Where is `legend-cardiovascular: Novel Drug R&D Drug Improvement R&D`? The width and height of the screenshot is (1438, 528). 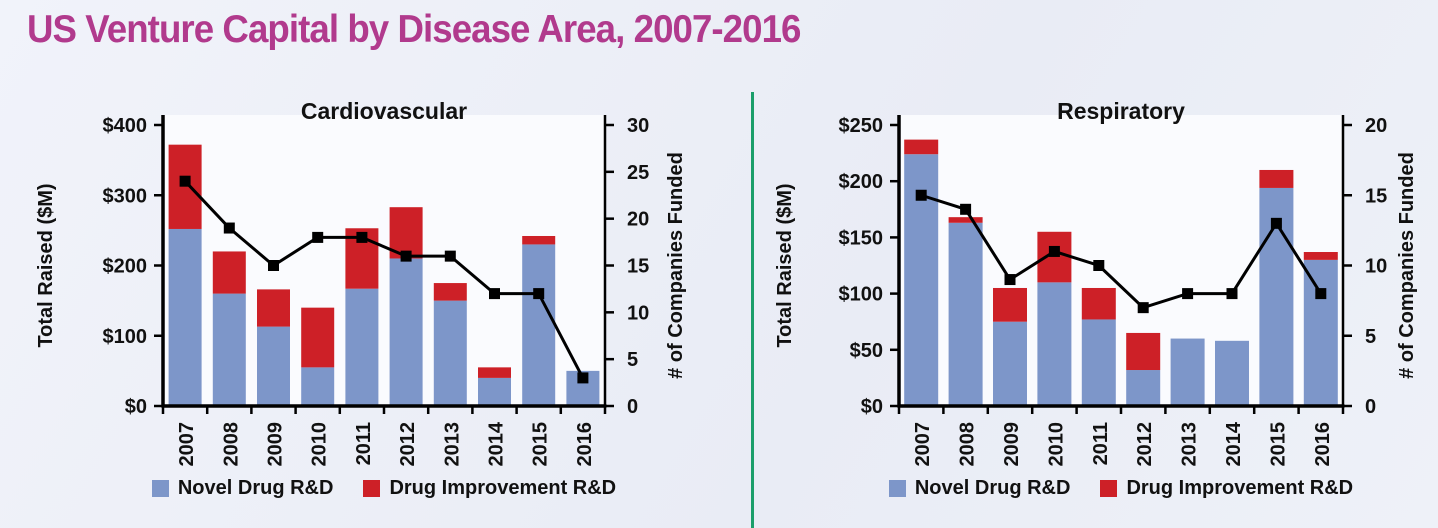 legend-cardiovascular: Novel Drug R&D Drug Improvement R&D is located at coordinates (383, 488).